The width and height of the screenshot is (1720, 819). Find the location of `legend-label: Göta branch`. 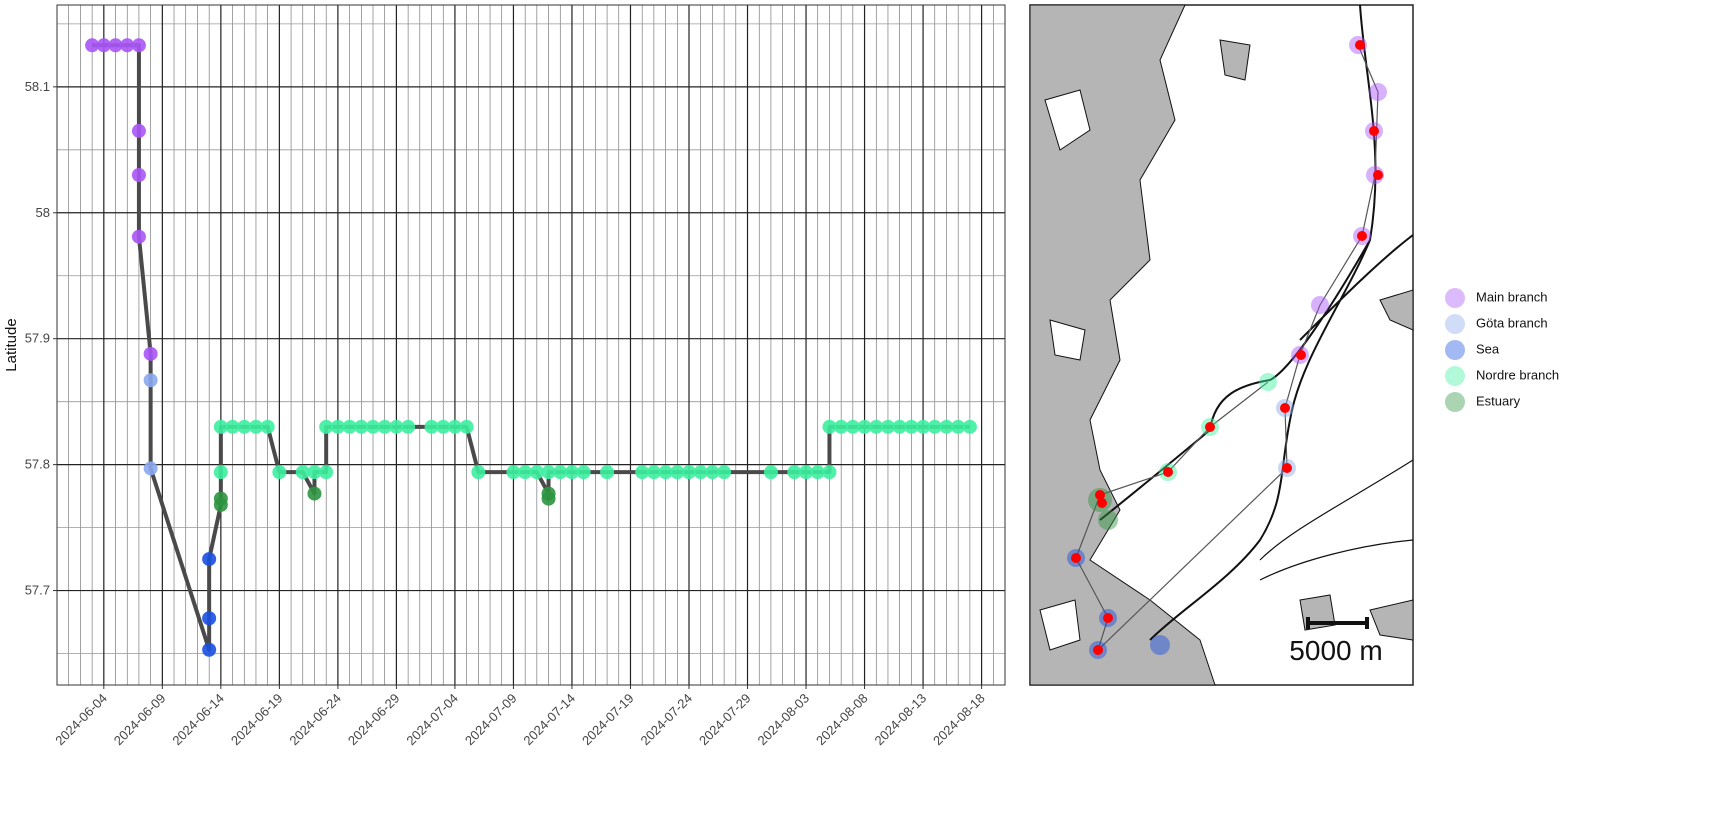

legend-label: Göta branch is located at coordinates (1512, 322).